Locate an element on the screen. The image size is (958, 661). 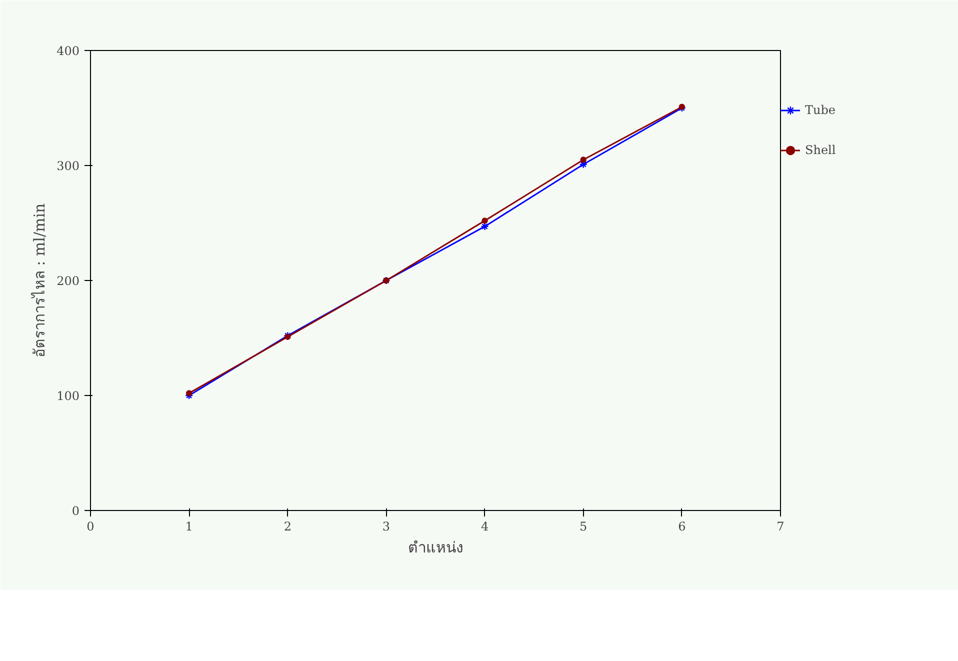
y-axis-title: อัตราการไหล : ml/min is located at coordinates (39, 280).